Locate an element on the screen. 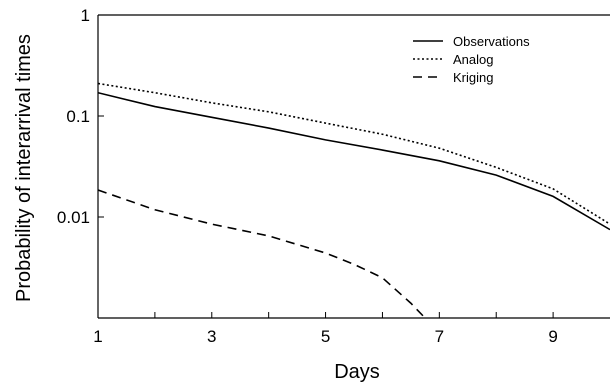 The image size is (610, 385). legend-label-analog: Analog is located at coordinates (473, 59).